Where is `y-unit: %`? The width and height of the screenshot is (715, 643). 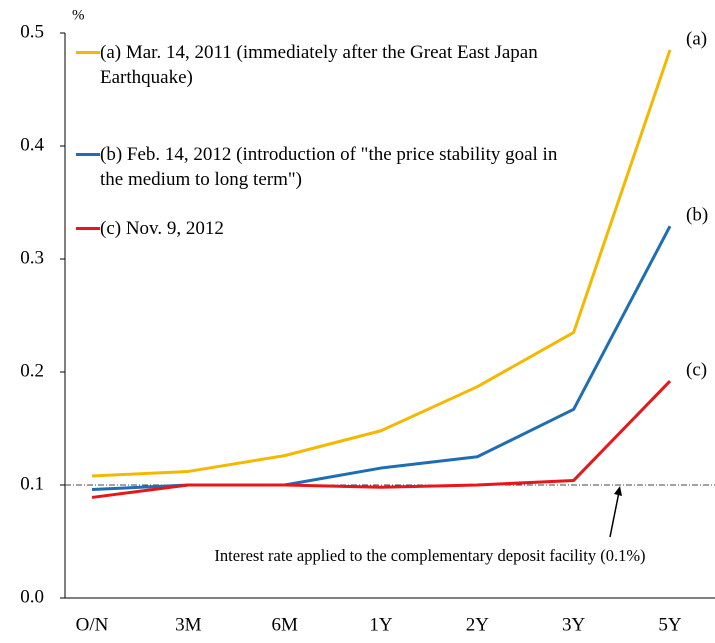 y-unit: % is located at coordinates (78, 15).